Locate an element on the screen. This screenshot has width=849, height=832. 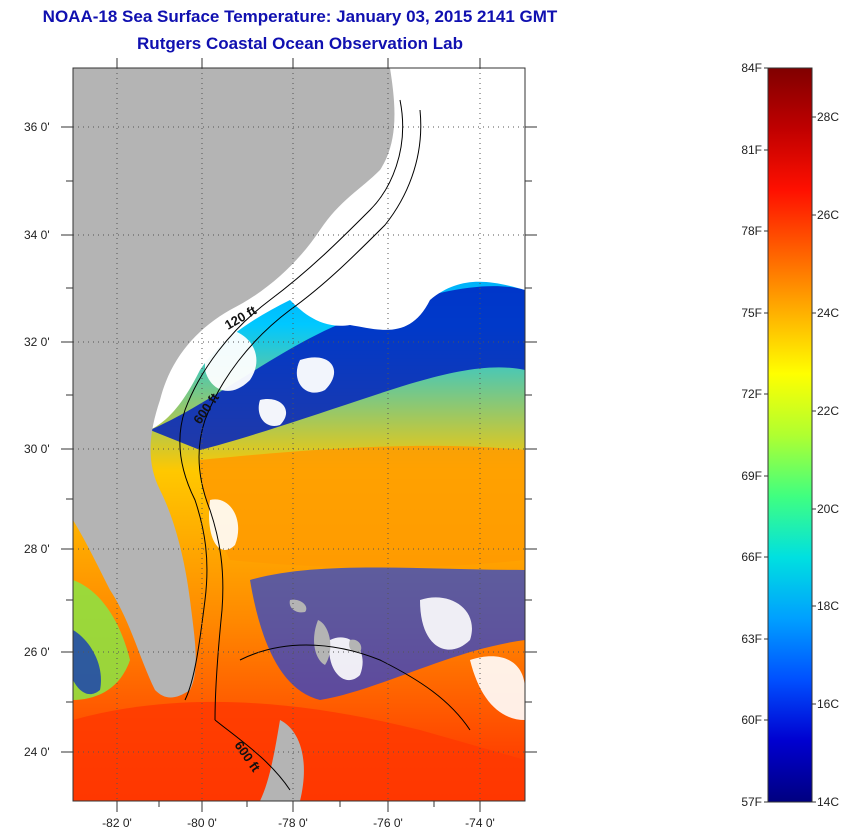
scale-label-16c: 16C is located at coordinates (828, 704).